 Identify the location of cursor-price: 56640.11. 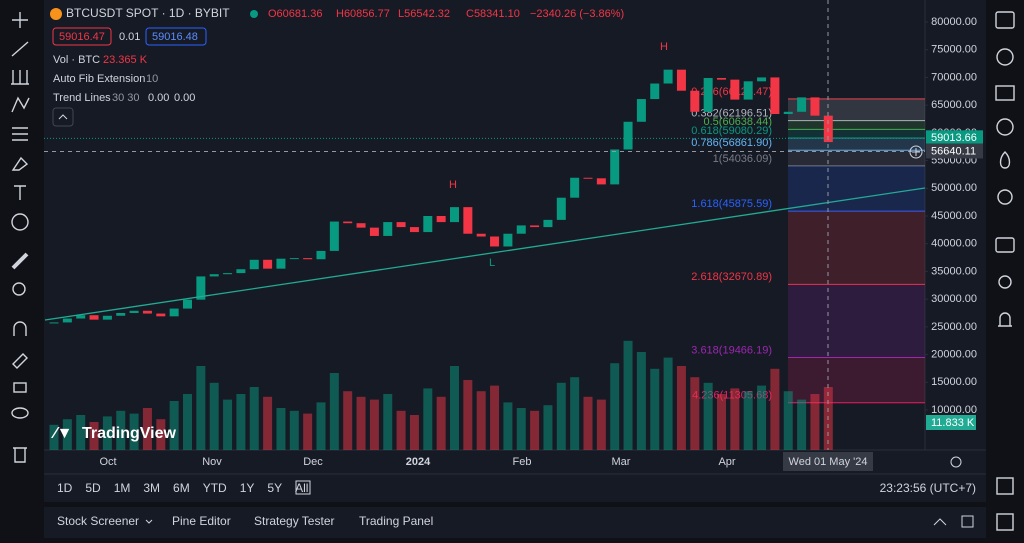
(953, 151).